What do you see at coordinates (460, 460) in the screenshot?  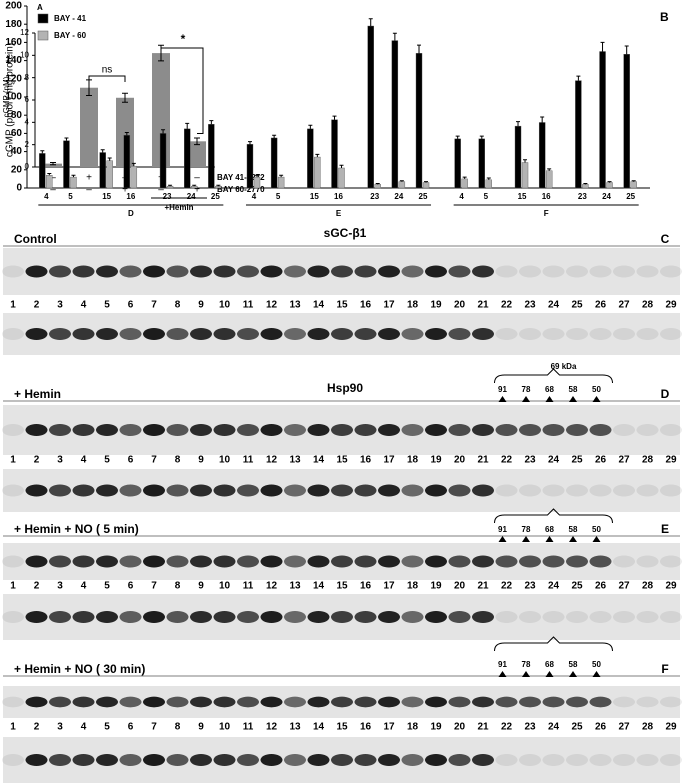 I see `lane-number: 20` at bounding box center [460, 460].